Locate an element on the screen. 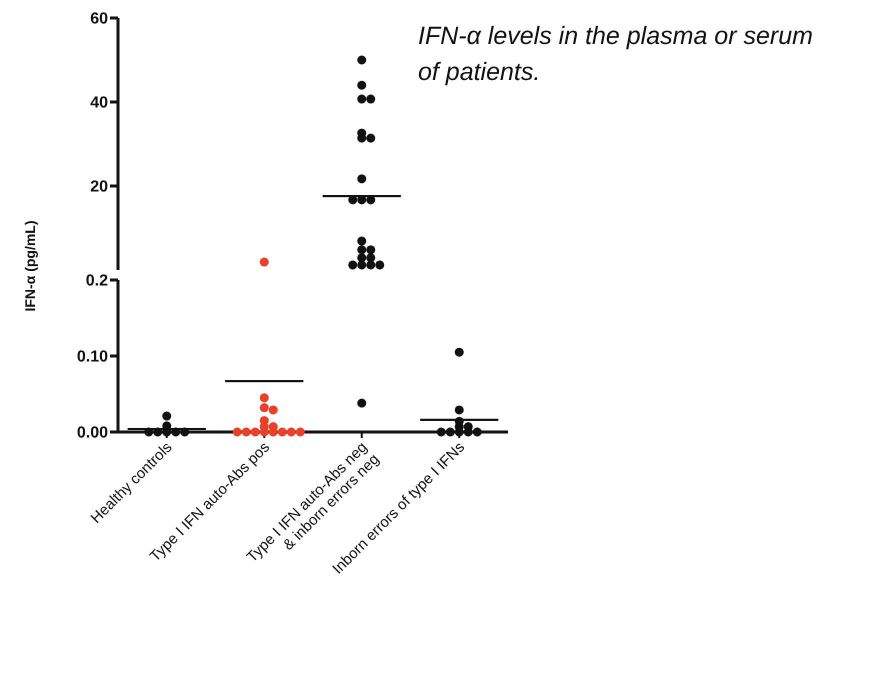 This screenshot has height=673, width=874. y-tick-label: 0.00 is located at coordinates (92, 433).